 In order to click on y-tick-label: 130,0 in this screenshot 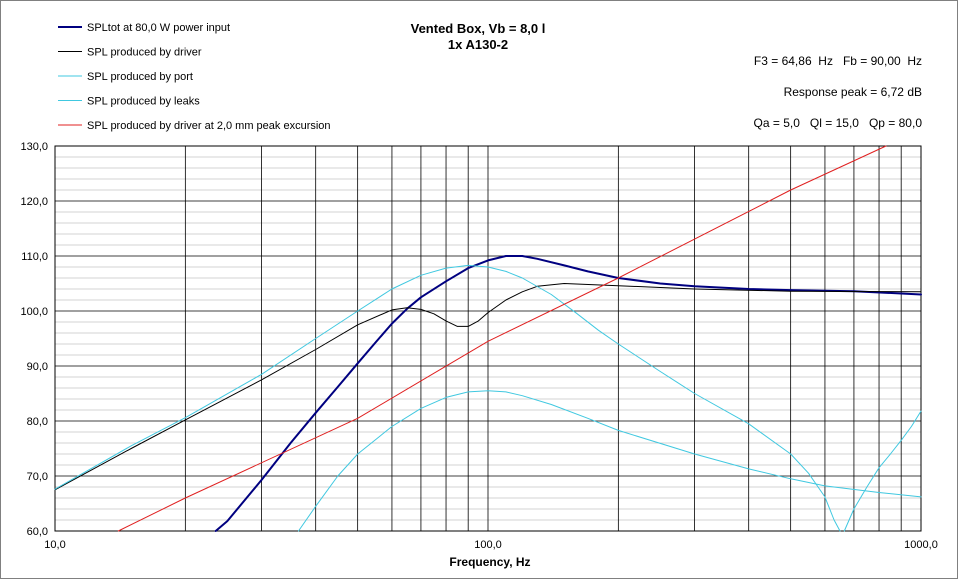, I will do `click(34, 147)`.